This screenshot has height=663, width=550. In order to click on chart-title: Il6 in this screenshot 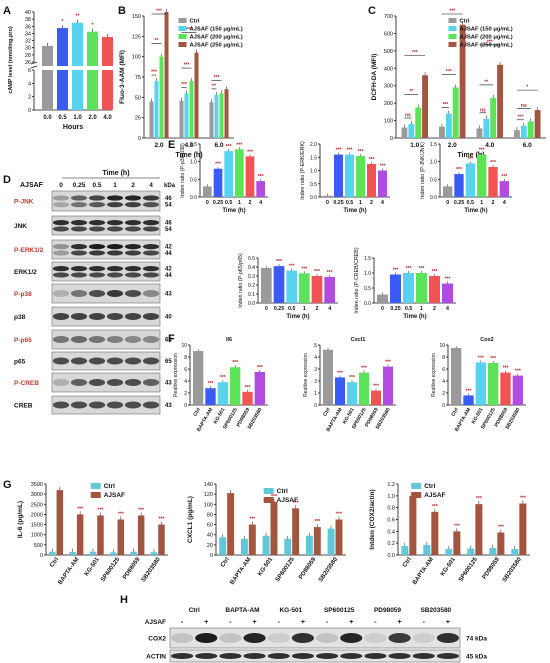, I will do `click(229, 340)`.